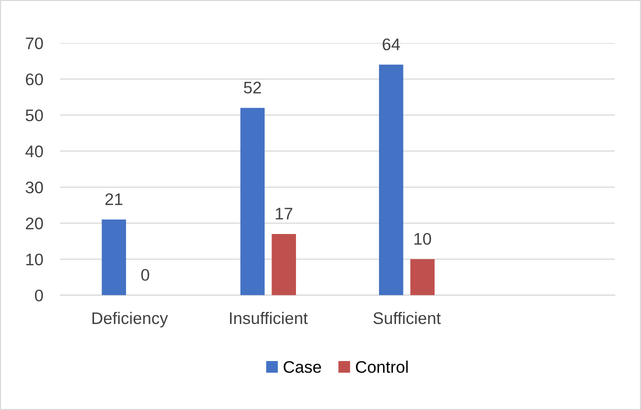 The image size is (641, 410). I want to click on y-tick-label: 70, so click(34, 43).